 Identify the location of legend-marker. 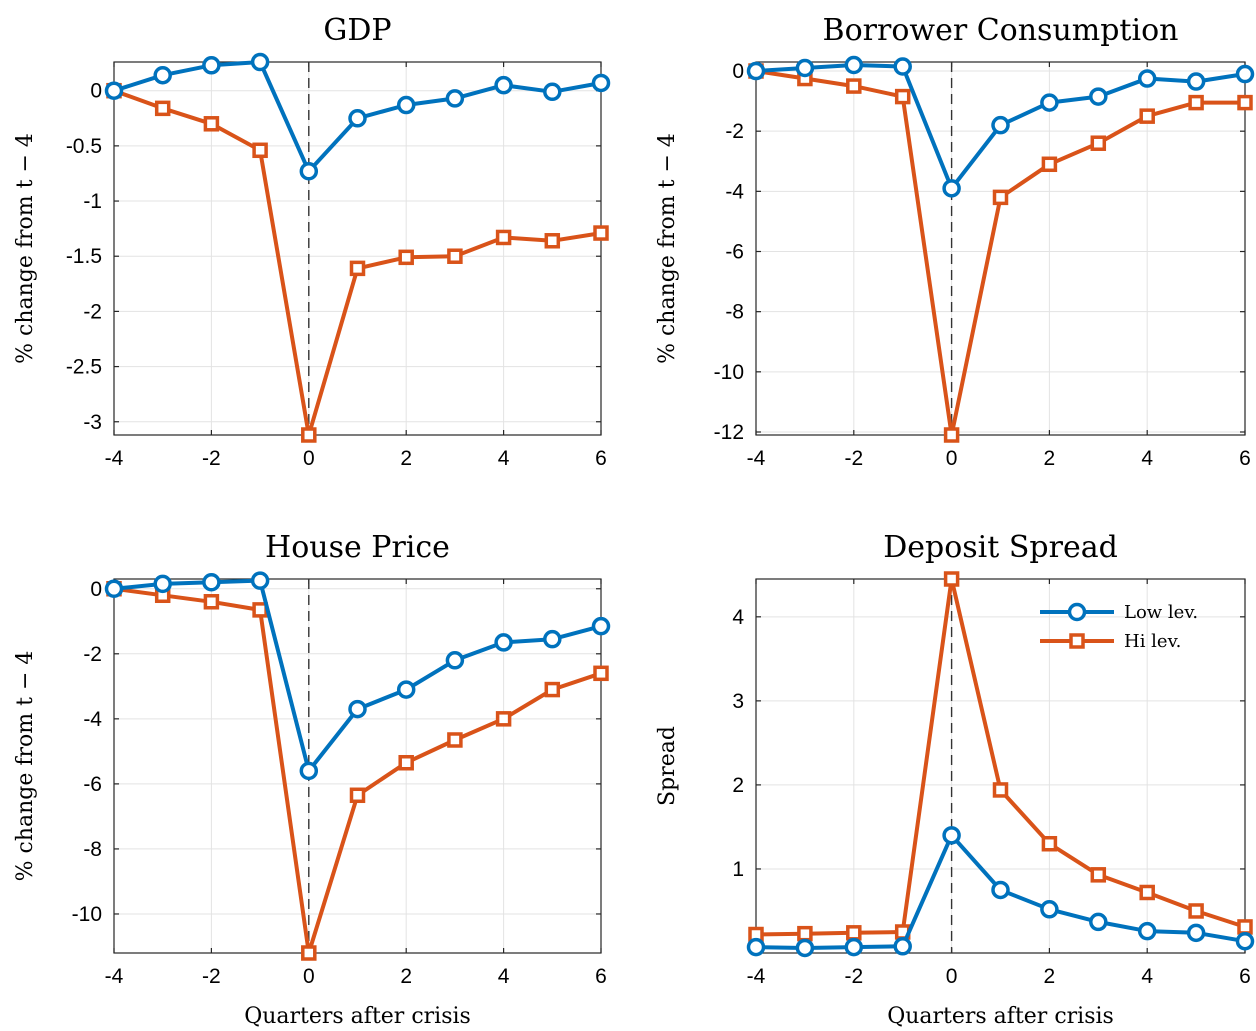
(1077, 612).